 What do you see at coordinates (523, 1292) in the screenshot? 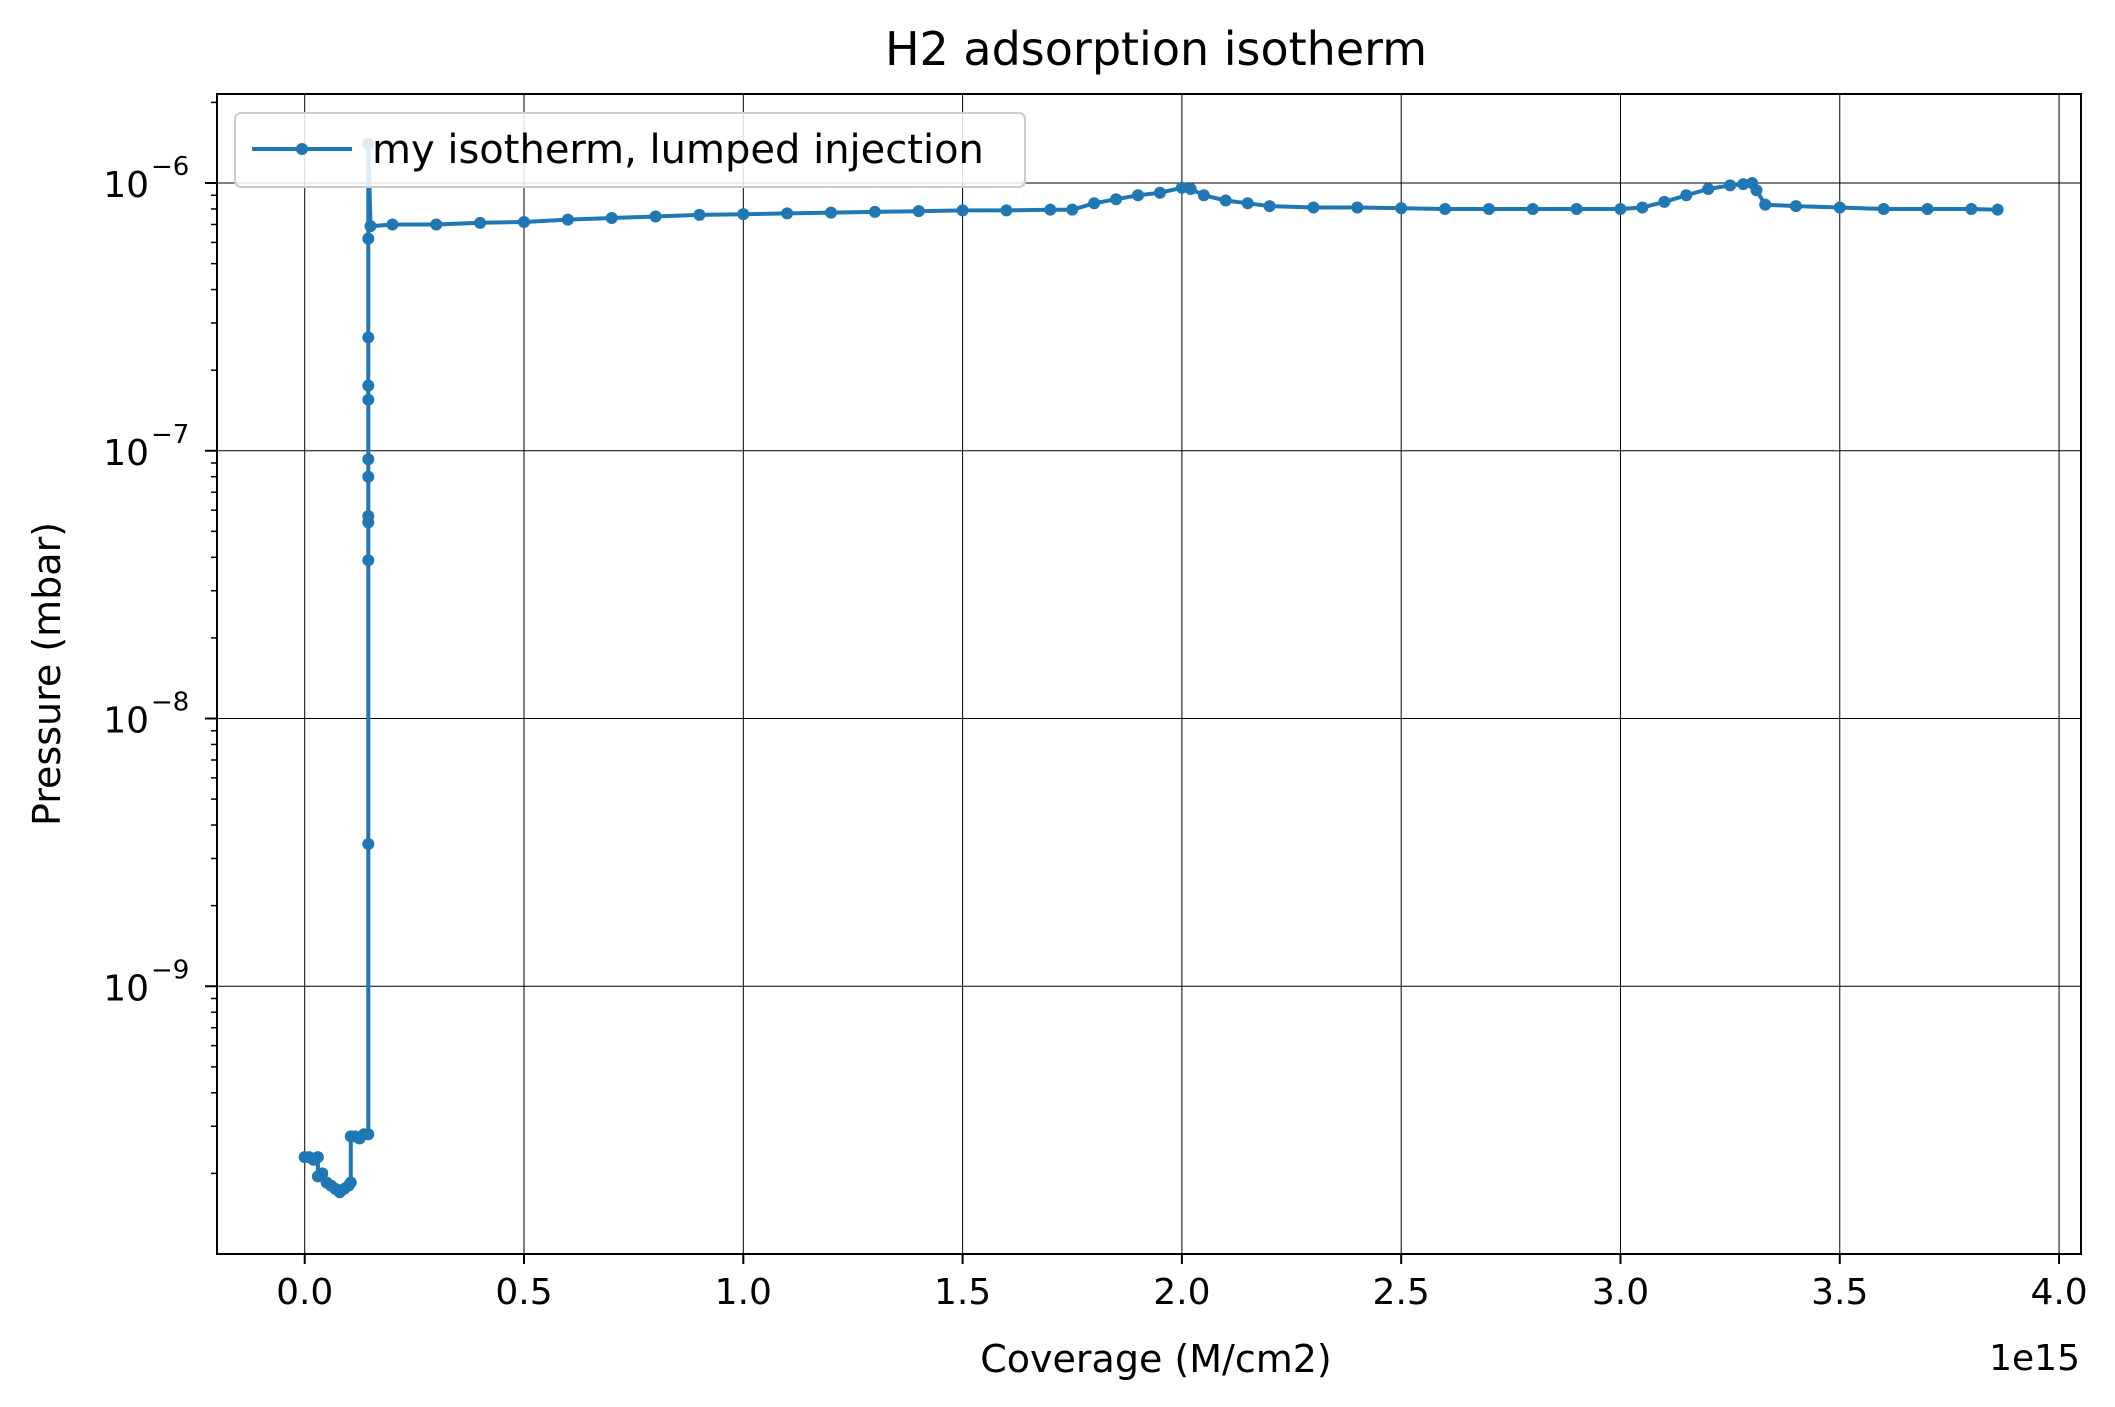
I see `x-tick-label: 0.5` at bounding box center [523, 1292].